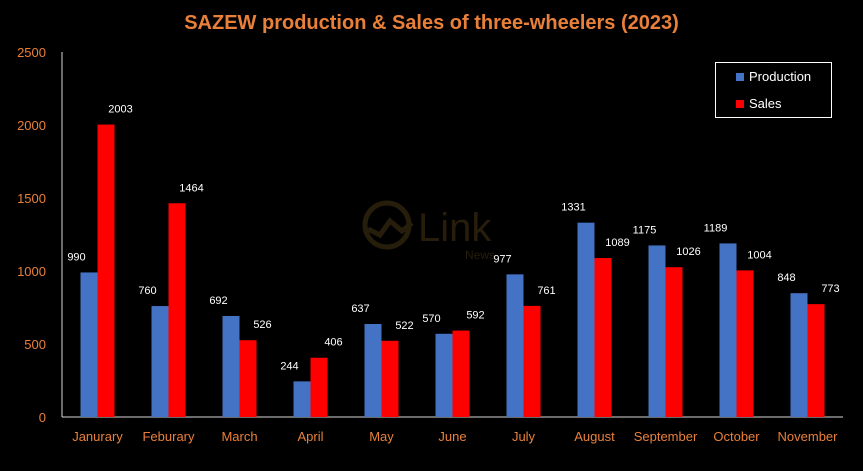 Image resolution: width=863 pixels, height=471 pixels. What do you see at coordinates (617, 243) in the screenshot?
I see `data-label-sales: 1089` at bounding box center [617, 243].